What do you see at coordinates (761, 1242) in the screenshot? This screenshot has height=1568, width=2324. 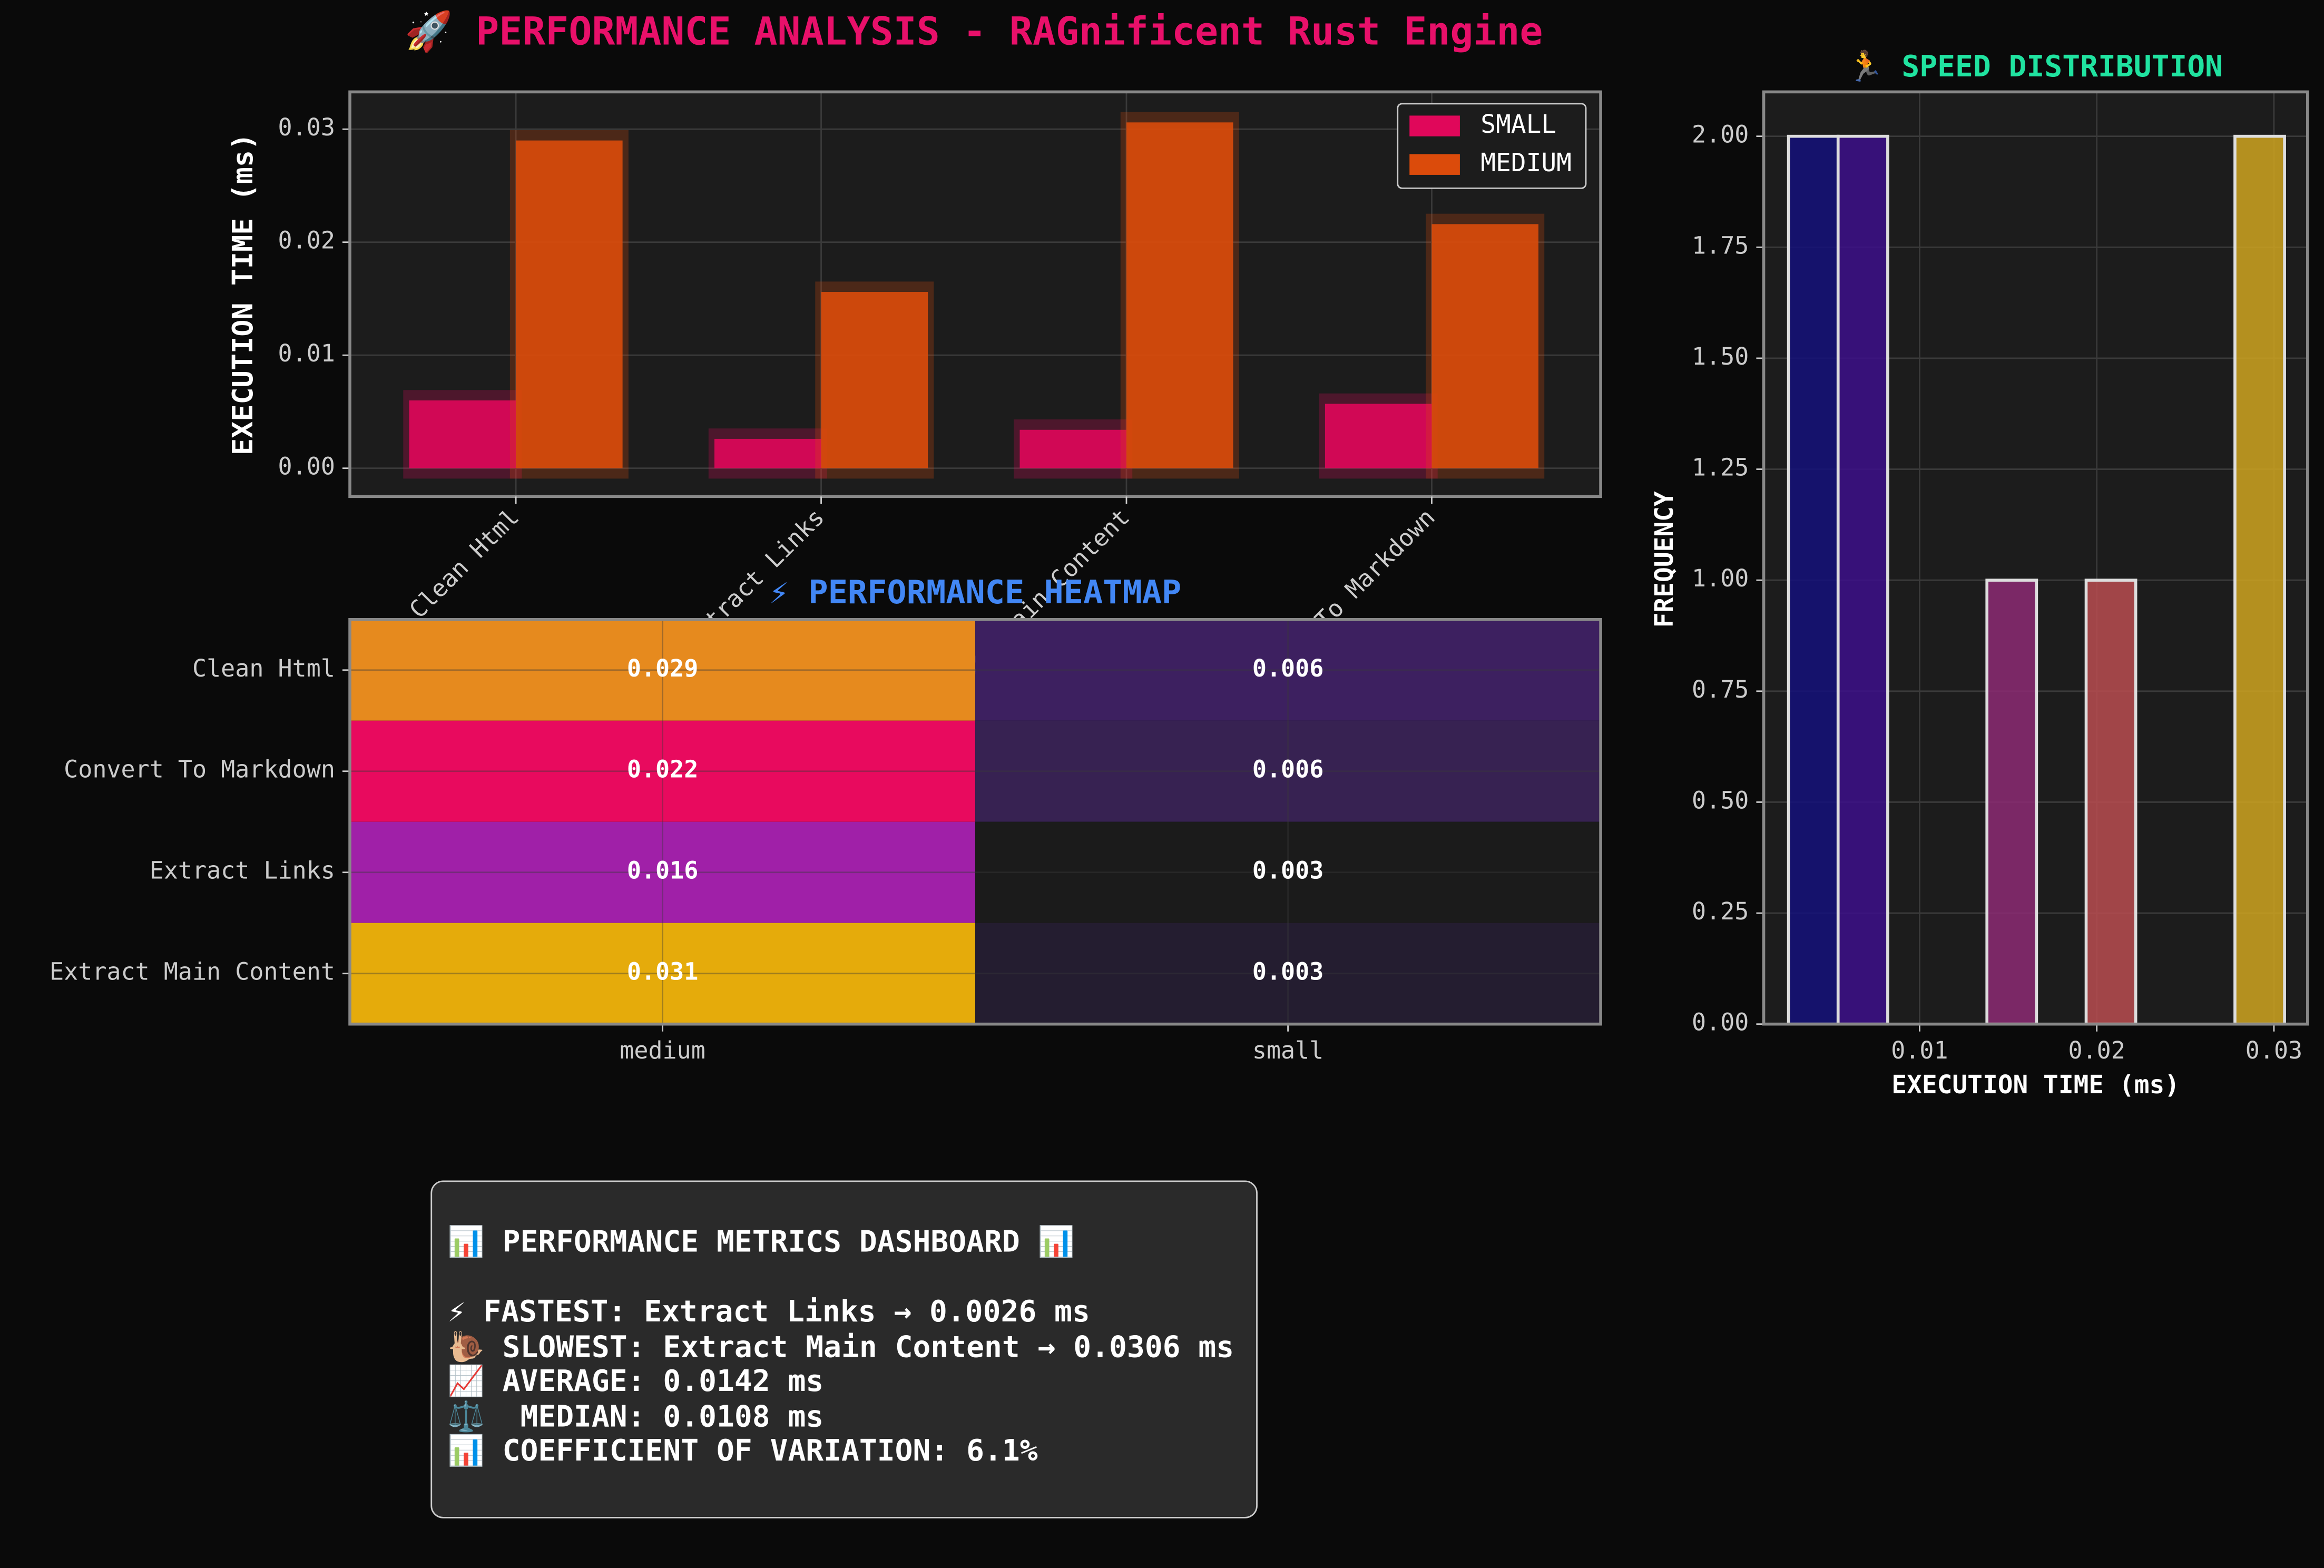 I see `metrics-title: 📊 PERFORMANCE METRICS DASHBOARD 📊` at bounding box center [761, 1242].